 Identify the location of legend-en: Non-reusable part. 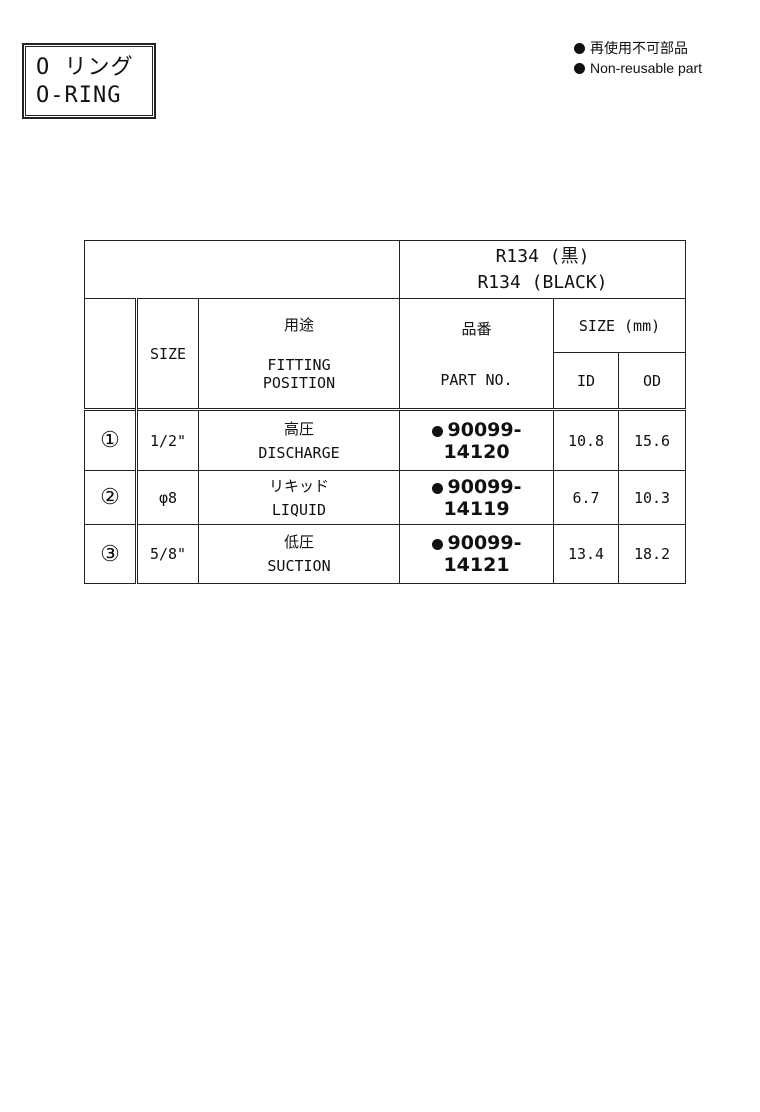
(646, 68).